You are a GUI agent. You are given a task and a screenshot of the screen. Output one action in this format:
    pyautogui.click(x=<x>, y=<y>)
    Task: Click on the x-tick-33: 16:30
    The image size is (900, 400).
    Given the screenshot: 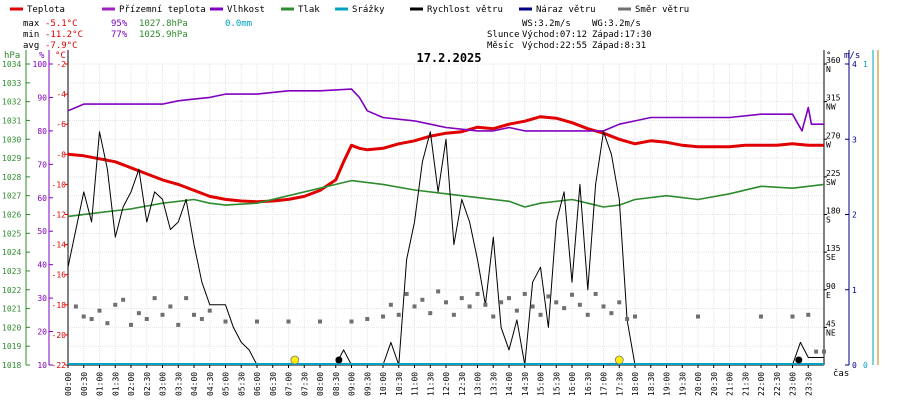 What is the action you would take?
    pyautogui.click(x=588, y=384)
    